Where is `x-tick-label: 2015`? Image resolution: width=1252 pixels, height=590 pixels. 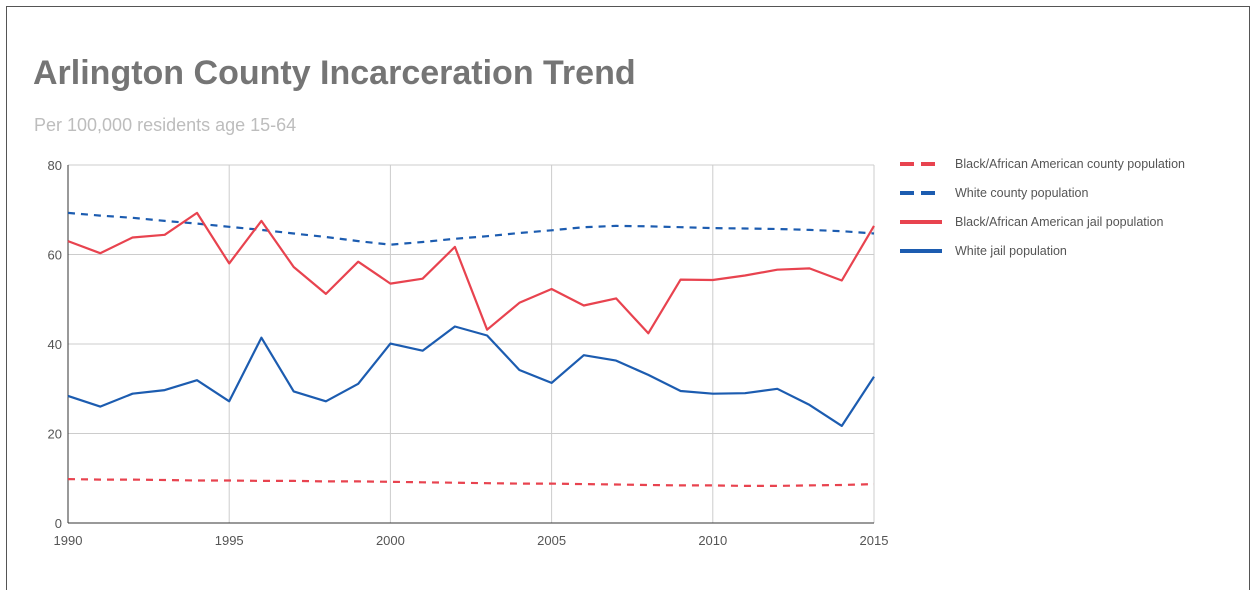 x-tick-label: 2015 is located at coordinates (874, 540).